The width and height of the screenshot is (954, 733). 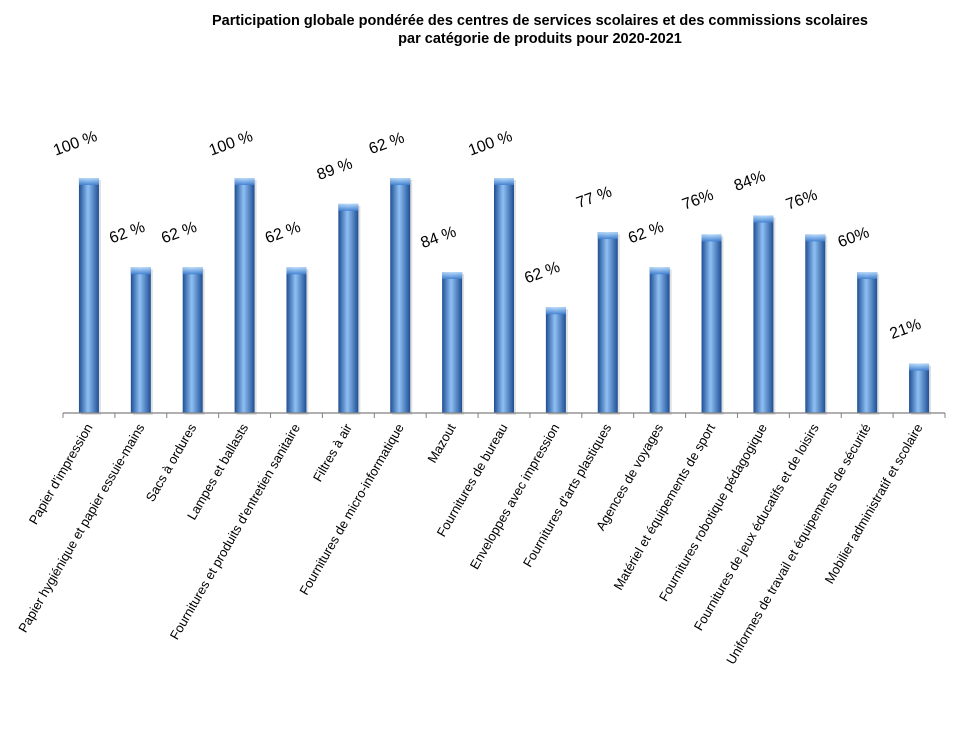 I want to click on data-label: 84%, so click(x=750, y=181).